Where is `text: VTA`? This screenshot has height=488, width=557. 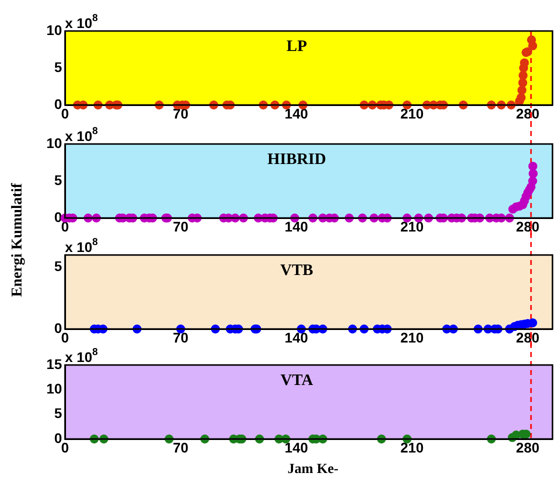
text: VTA is located at coordinates (297, 381).